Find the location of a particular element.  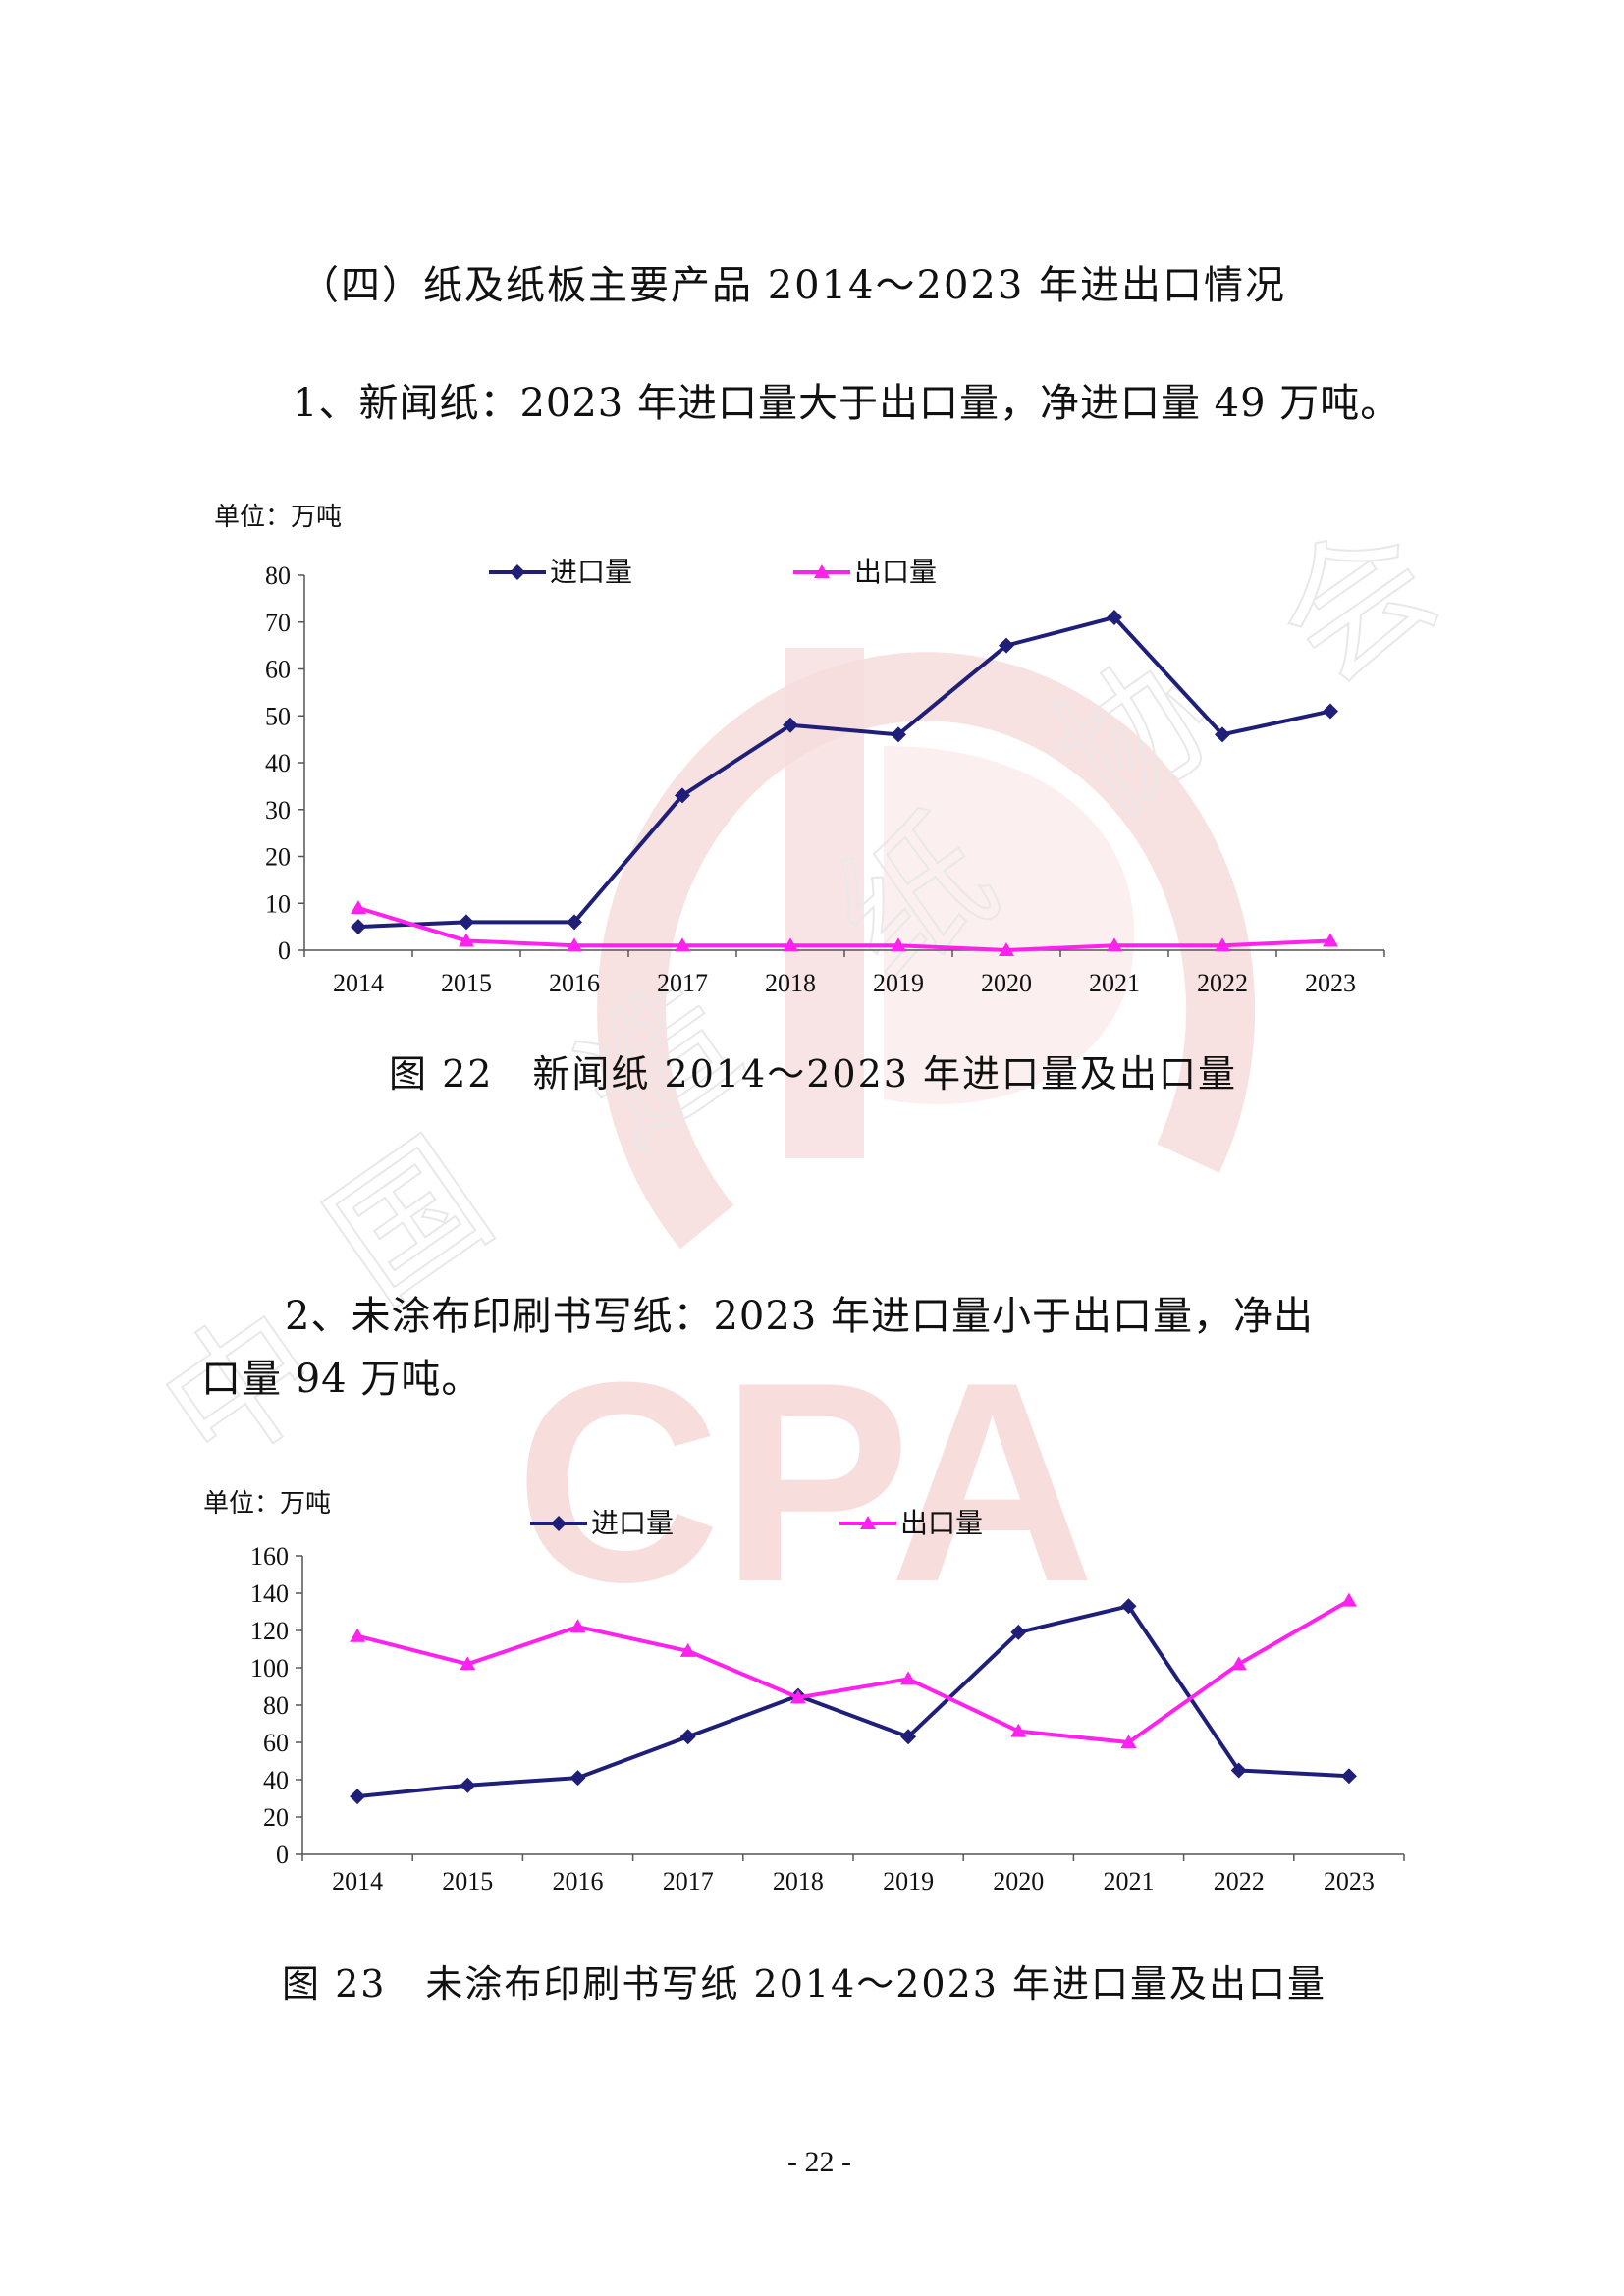

chart1-x-tick-label: 2019 is located at coordinates (898, 983).